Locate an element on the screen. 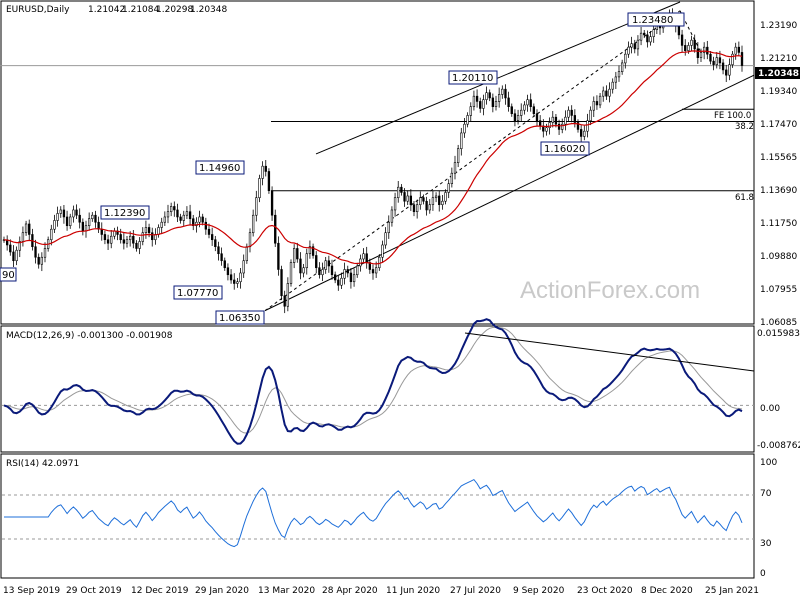 Image resolution: width=800 pixels, height=600 pixels. rsi-lines is located at coordinates (378, 513).